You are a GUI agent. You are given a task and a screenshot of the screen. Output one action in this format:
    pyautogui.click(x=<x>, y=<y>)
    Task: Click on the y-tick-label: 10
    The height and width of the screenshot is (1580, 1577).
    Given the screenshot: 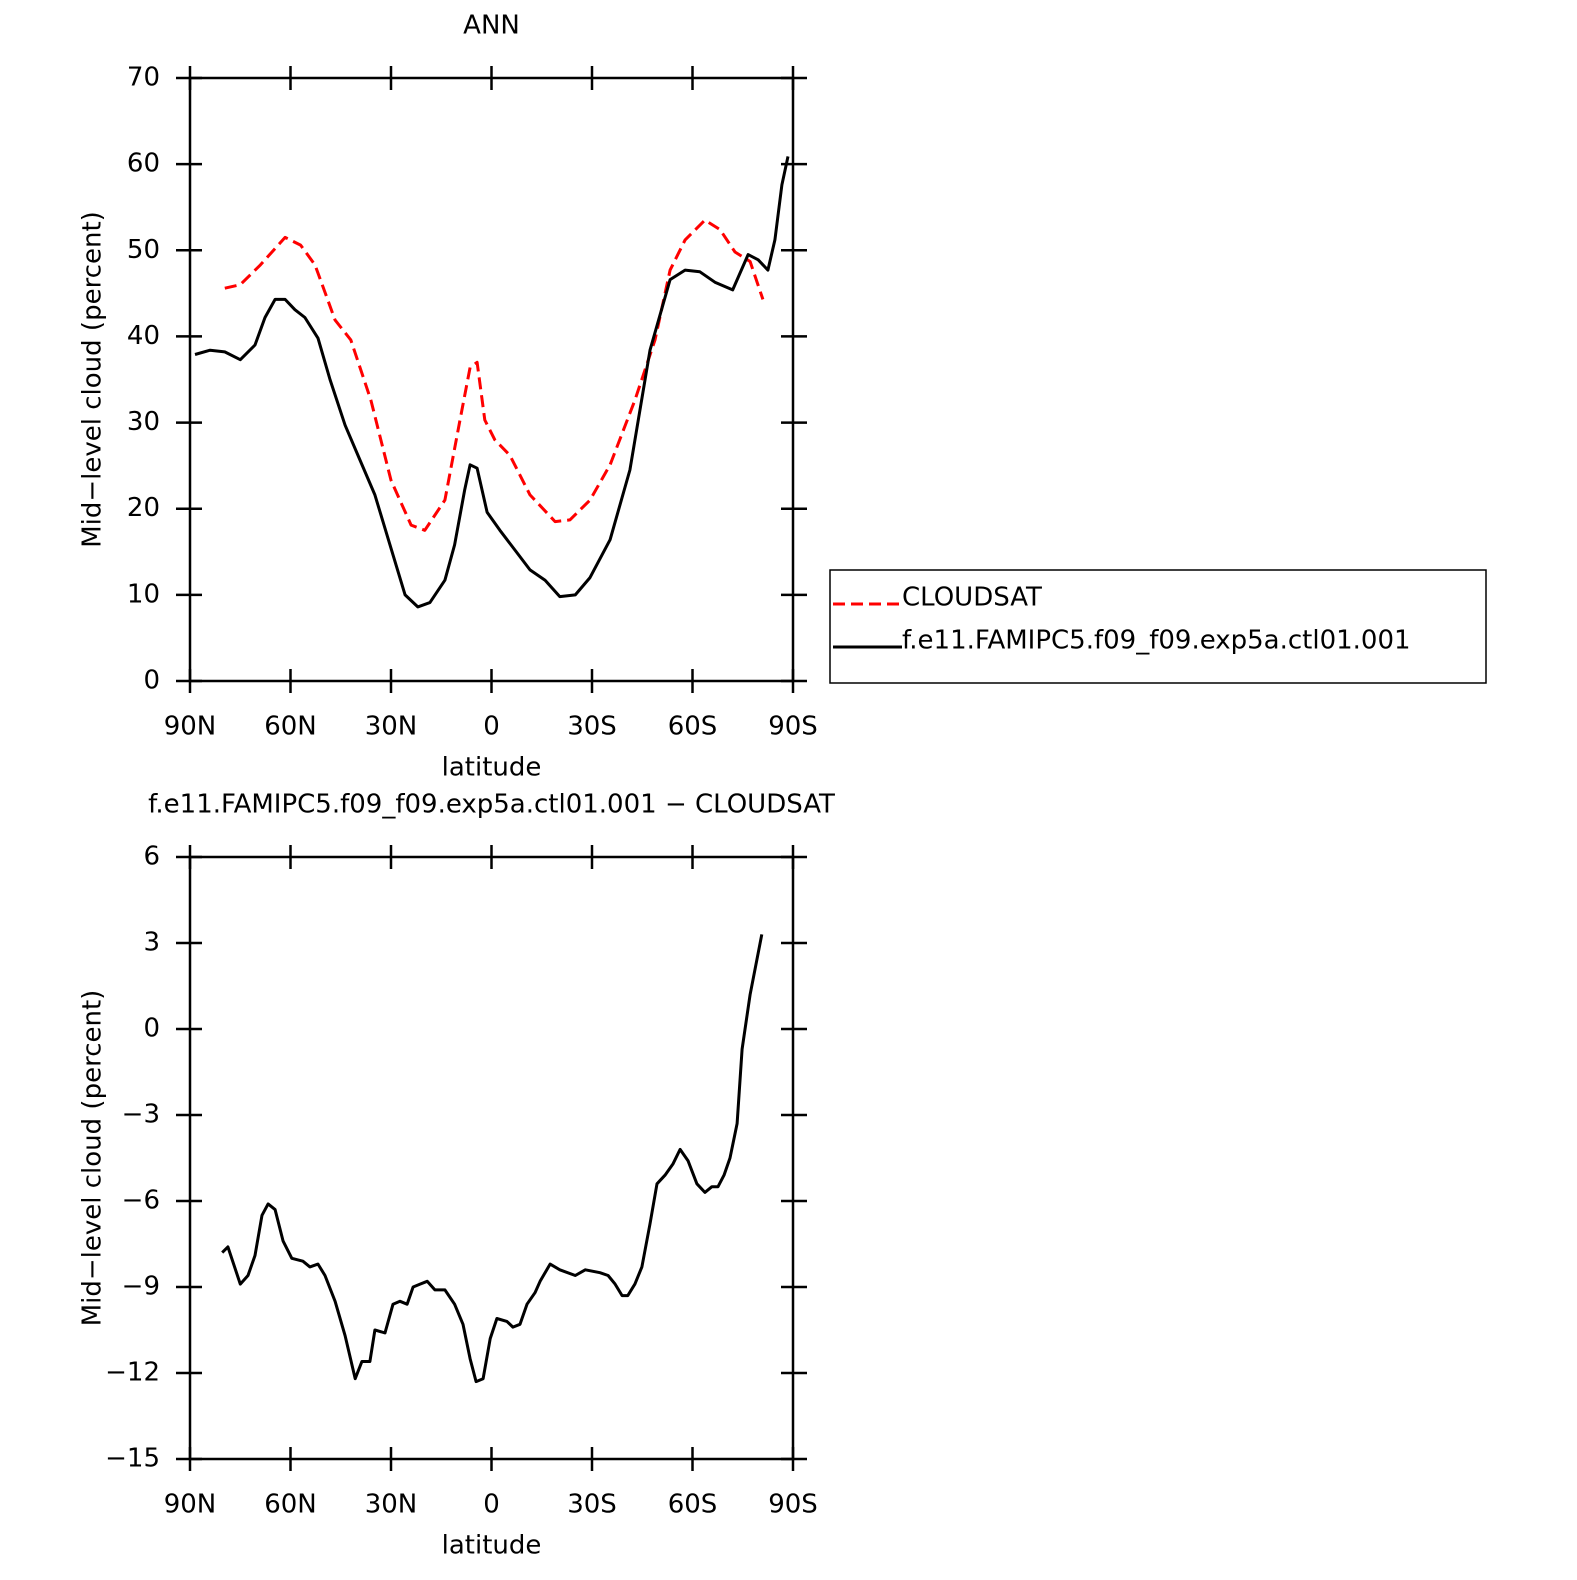 What is the action you would take?
    pyautogui.click(x=143, y=594)
    